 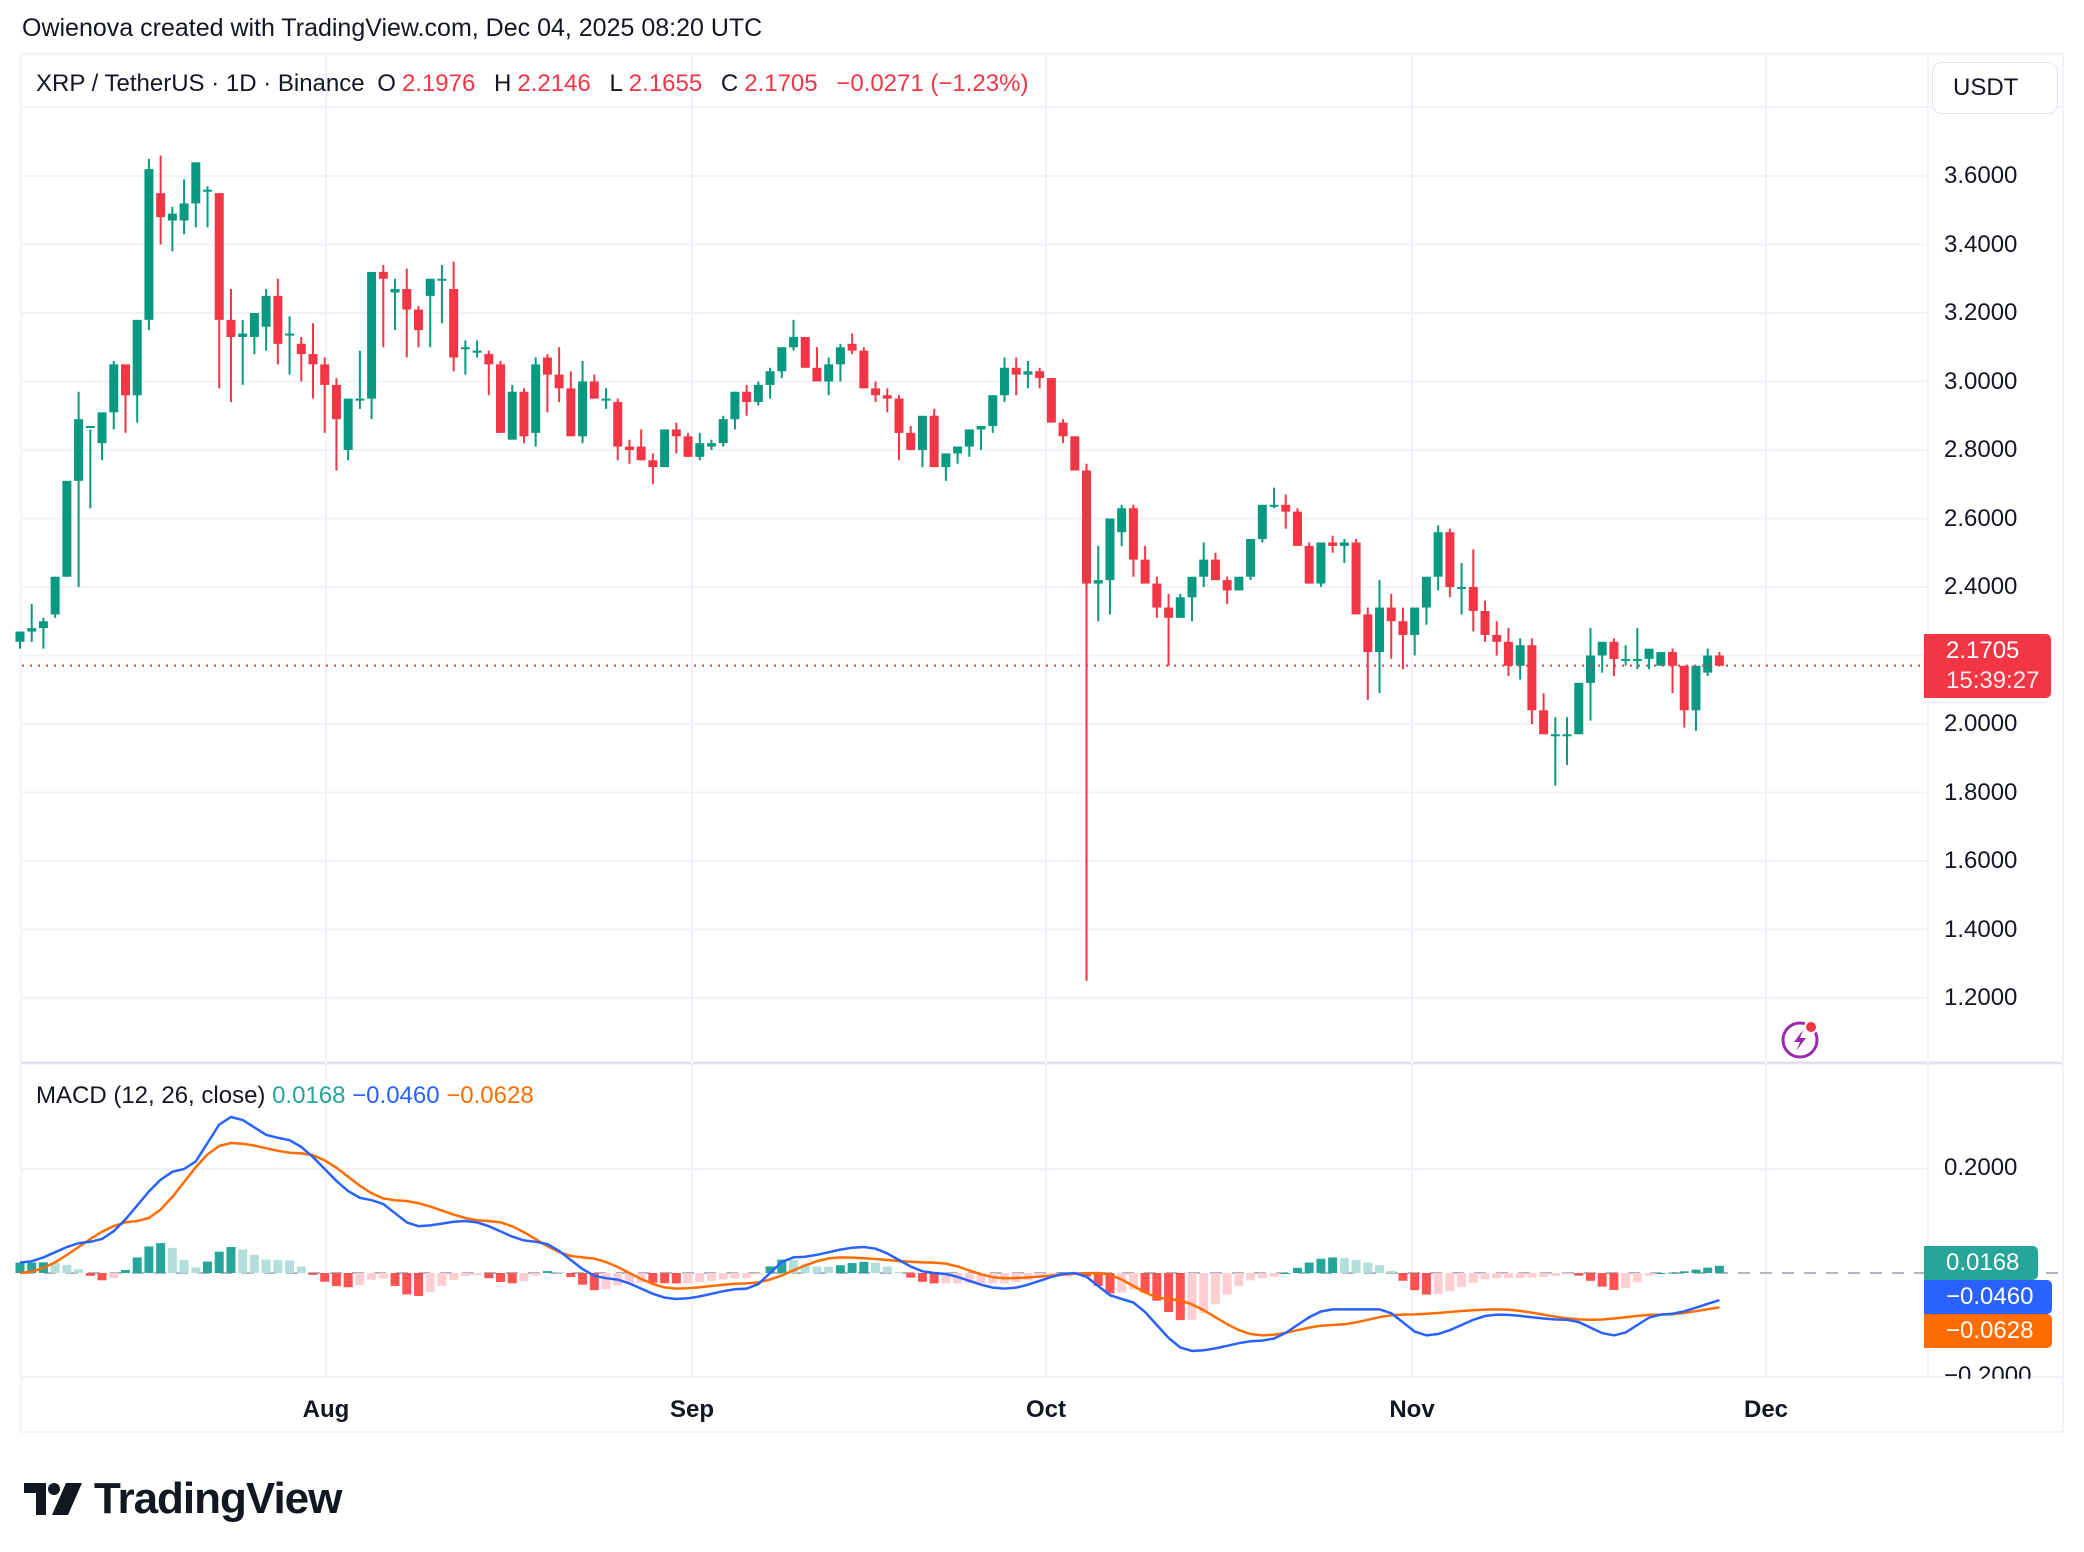 What do you see at coordinates (1981, 929) in the screenshot?
I see `price-axis-label: 1.4000` at bounding box center [1981, 929].